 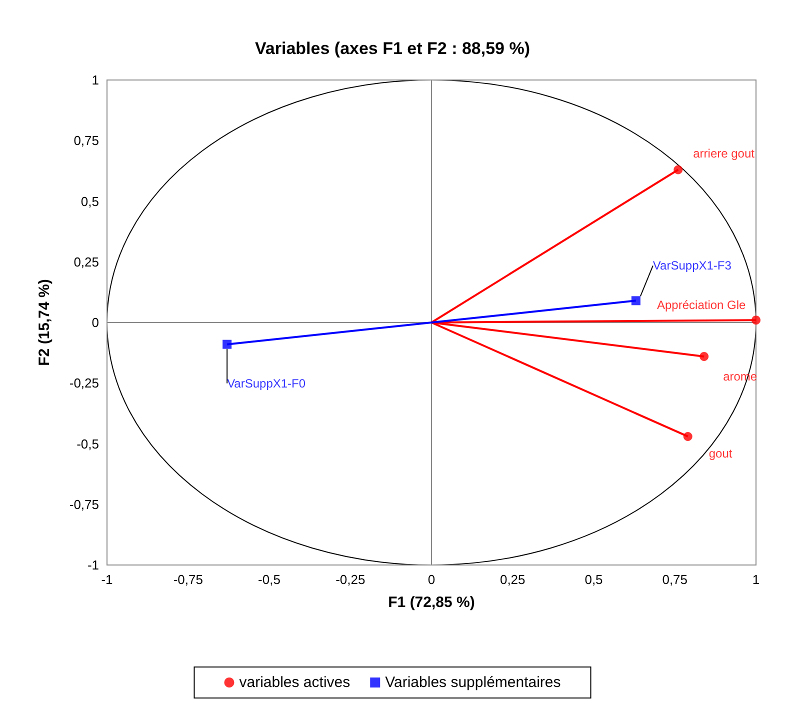 What do you see at coordinates (724, 153) in the screenshot?
I see `annotation: arriere gout` at bounding box center [724, 153].